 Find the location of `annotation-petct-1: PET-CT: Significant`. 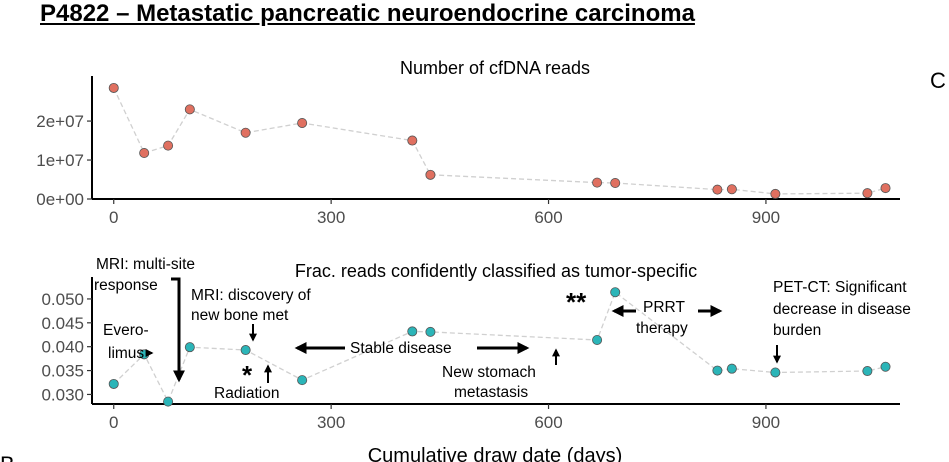

annotation-petct-1: PET-CT: Significant is located at coordinates (840, 287).